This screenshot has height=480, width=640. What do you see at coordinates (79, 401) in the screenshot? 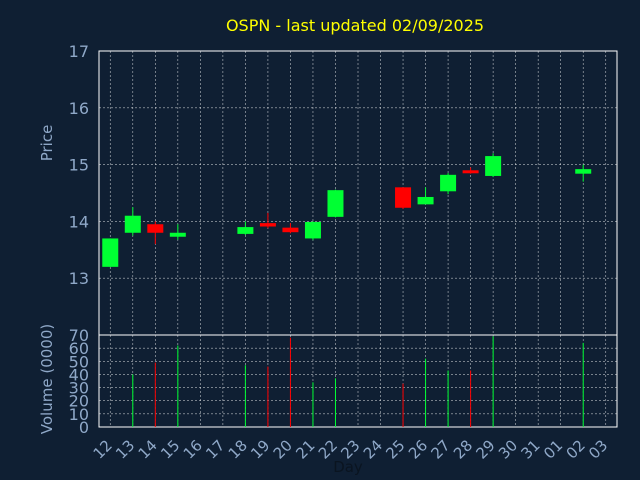
I see `volume-tick-label: 20` at bounding box center [79, 401].